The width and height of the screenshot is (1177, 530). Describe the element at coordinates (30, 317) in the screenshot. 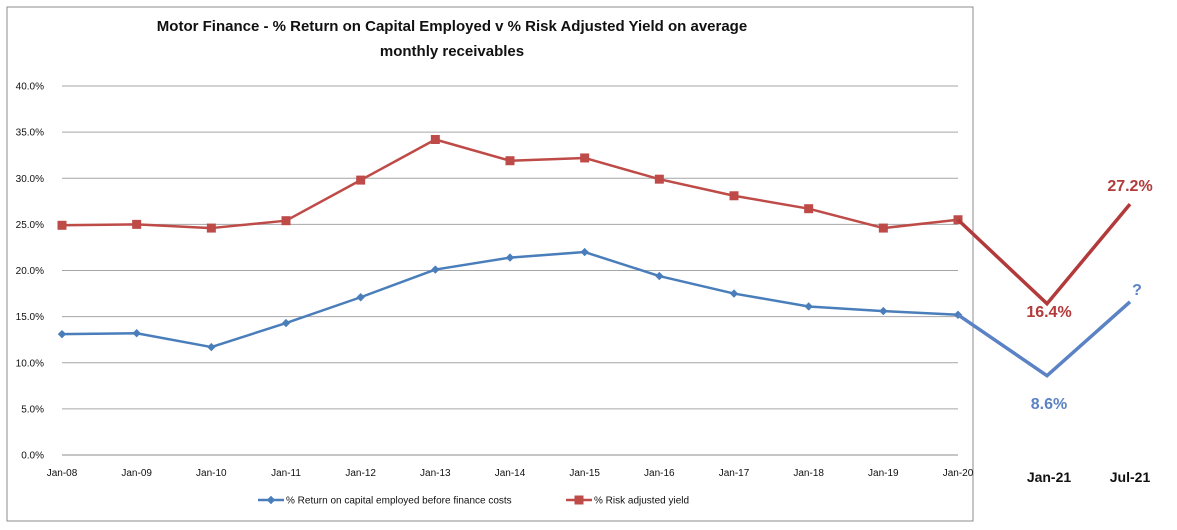

I see `y-tick-label: 15.0%` at that location.